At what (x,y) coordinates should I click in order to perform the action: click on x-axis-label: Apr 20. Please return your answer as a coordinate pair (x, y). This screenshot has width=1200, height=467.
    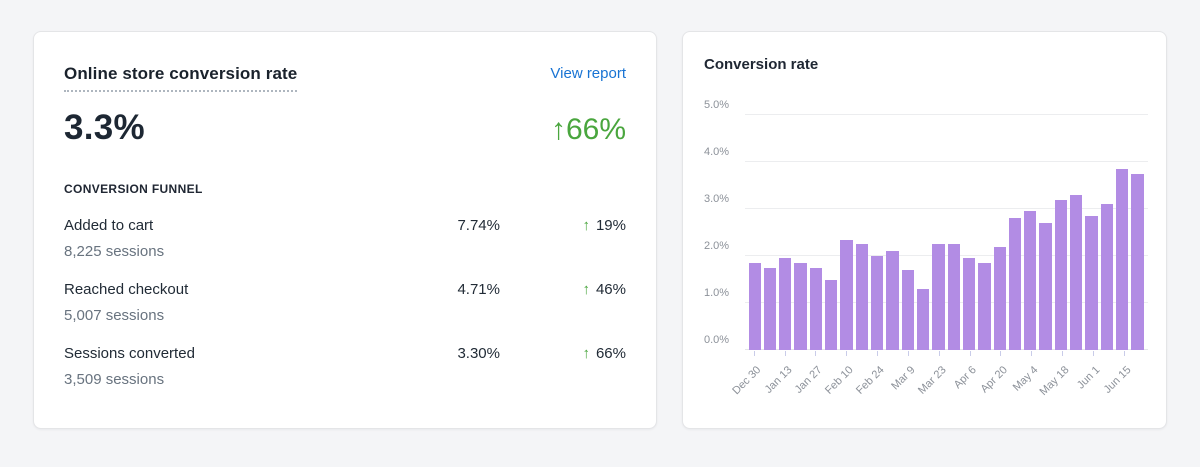
    Looking at the image, I should click on (994, 380).